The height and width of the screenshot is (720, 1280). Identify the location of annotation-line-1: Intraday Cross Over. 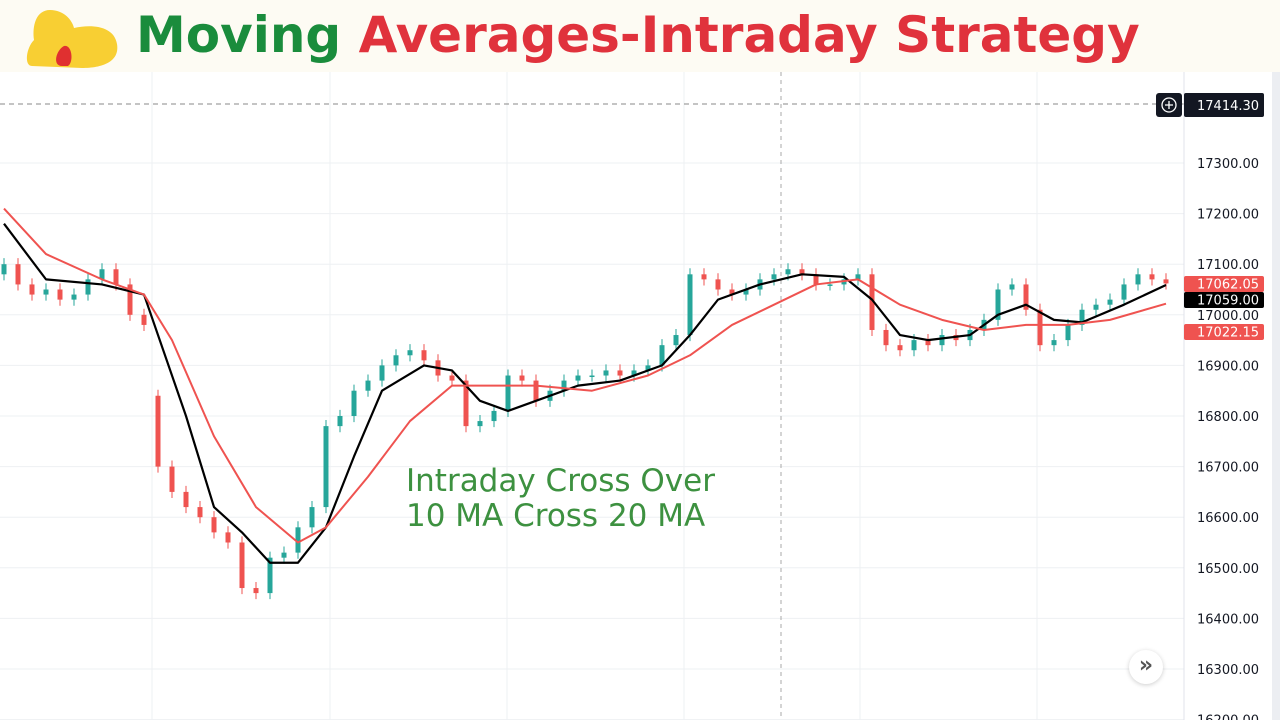
(560, 481).